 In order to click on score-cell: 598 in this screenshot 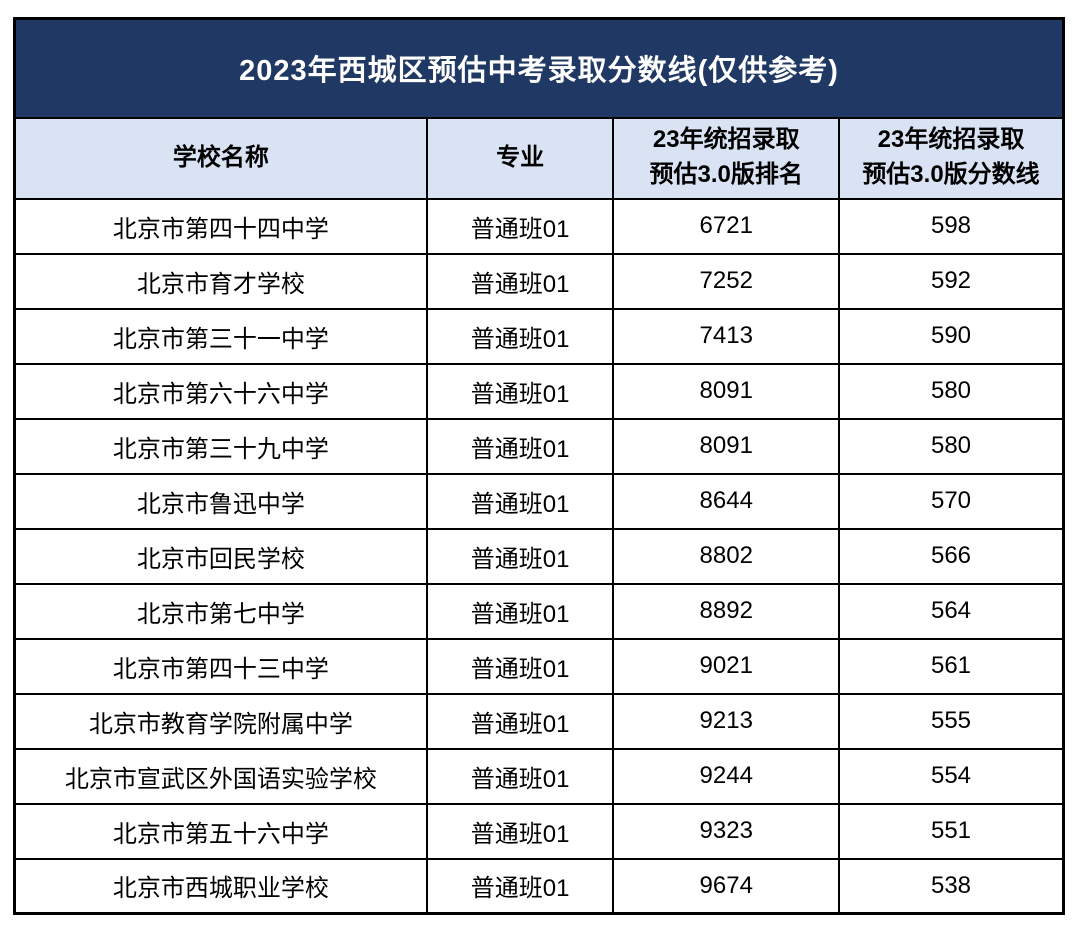, I will do `click(951, 226)`.